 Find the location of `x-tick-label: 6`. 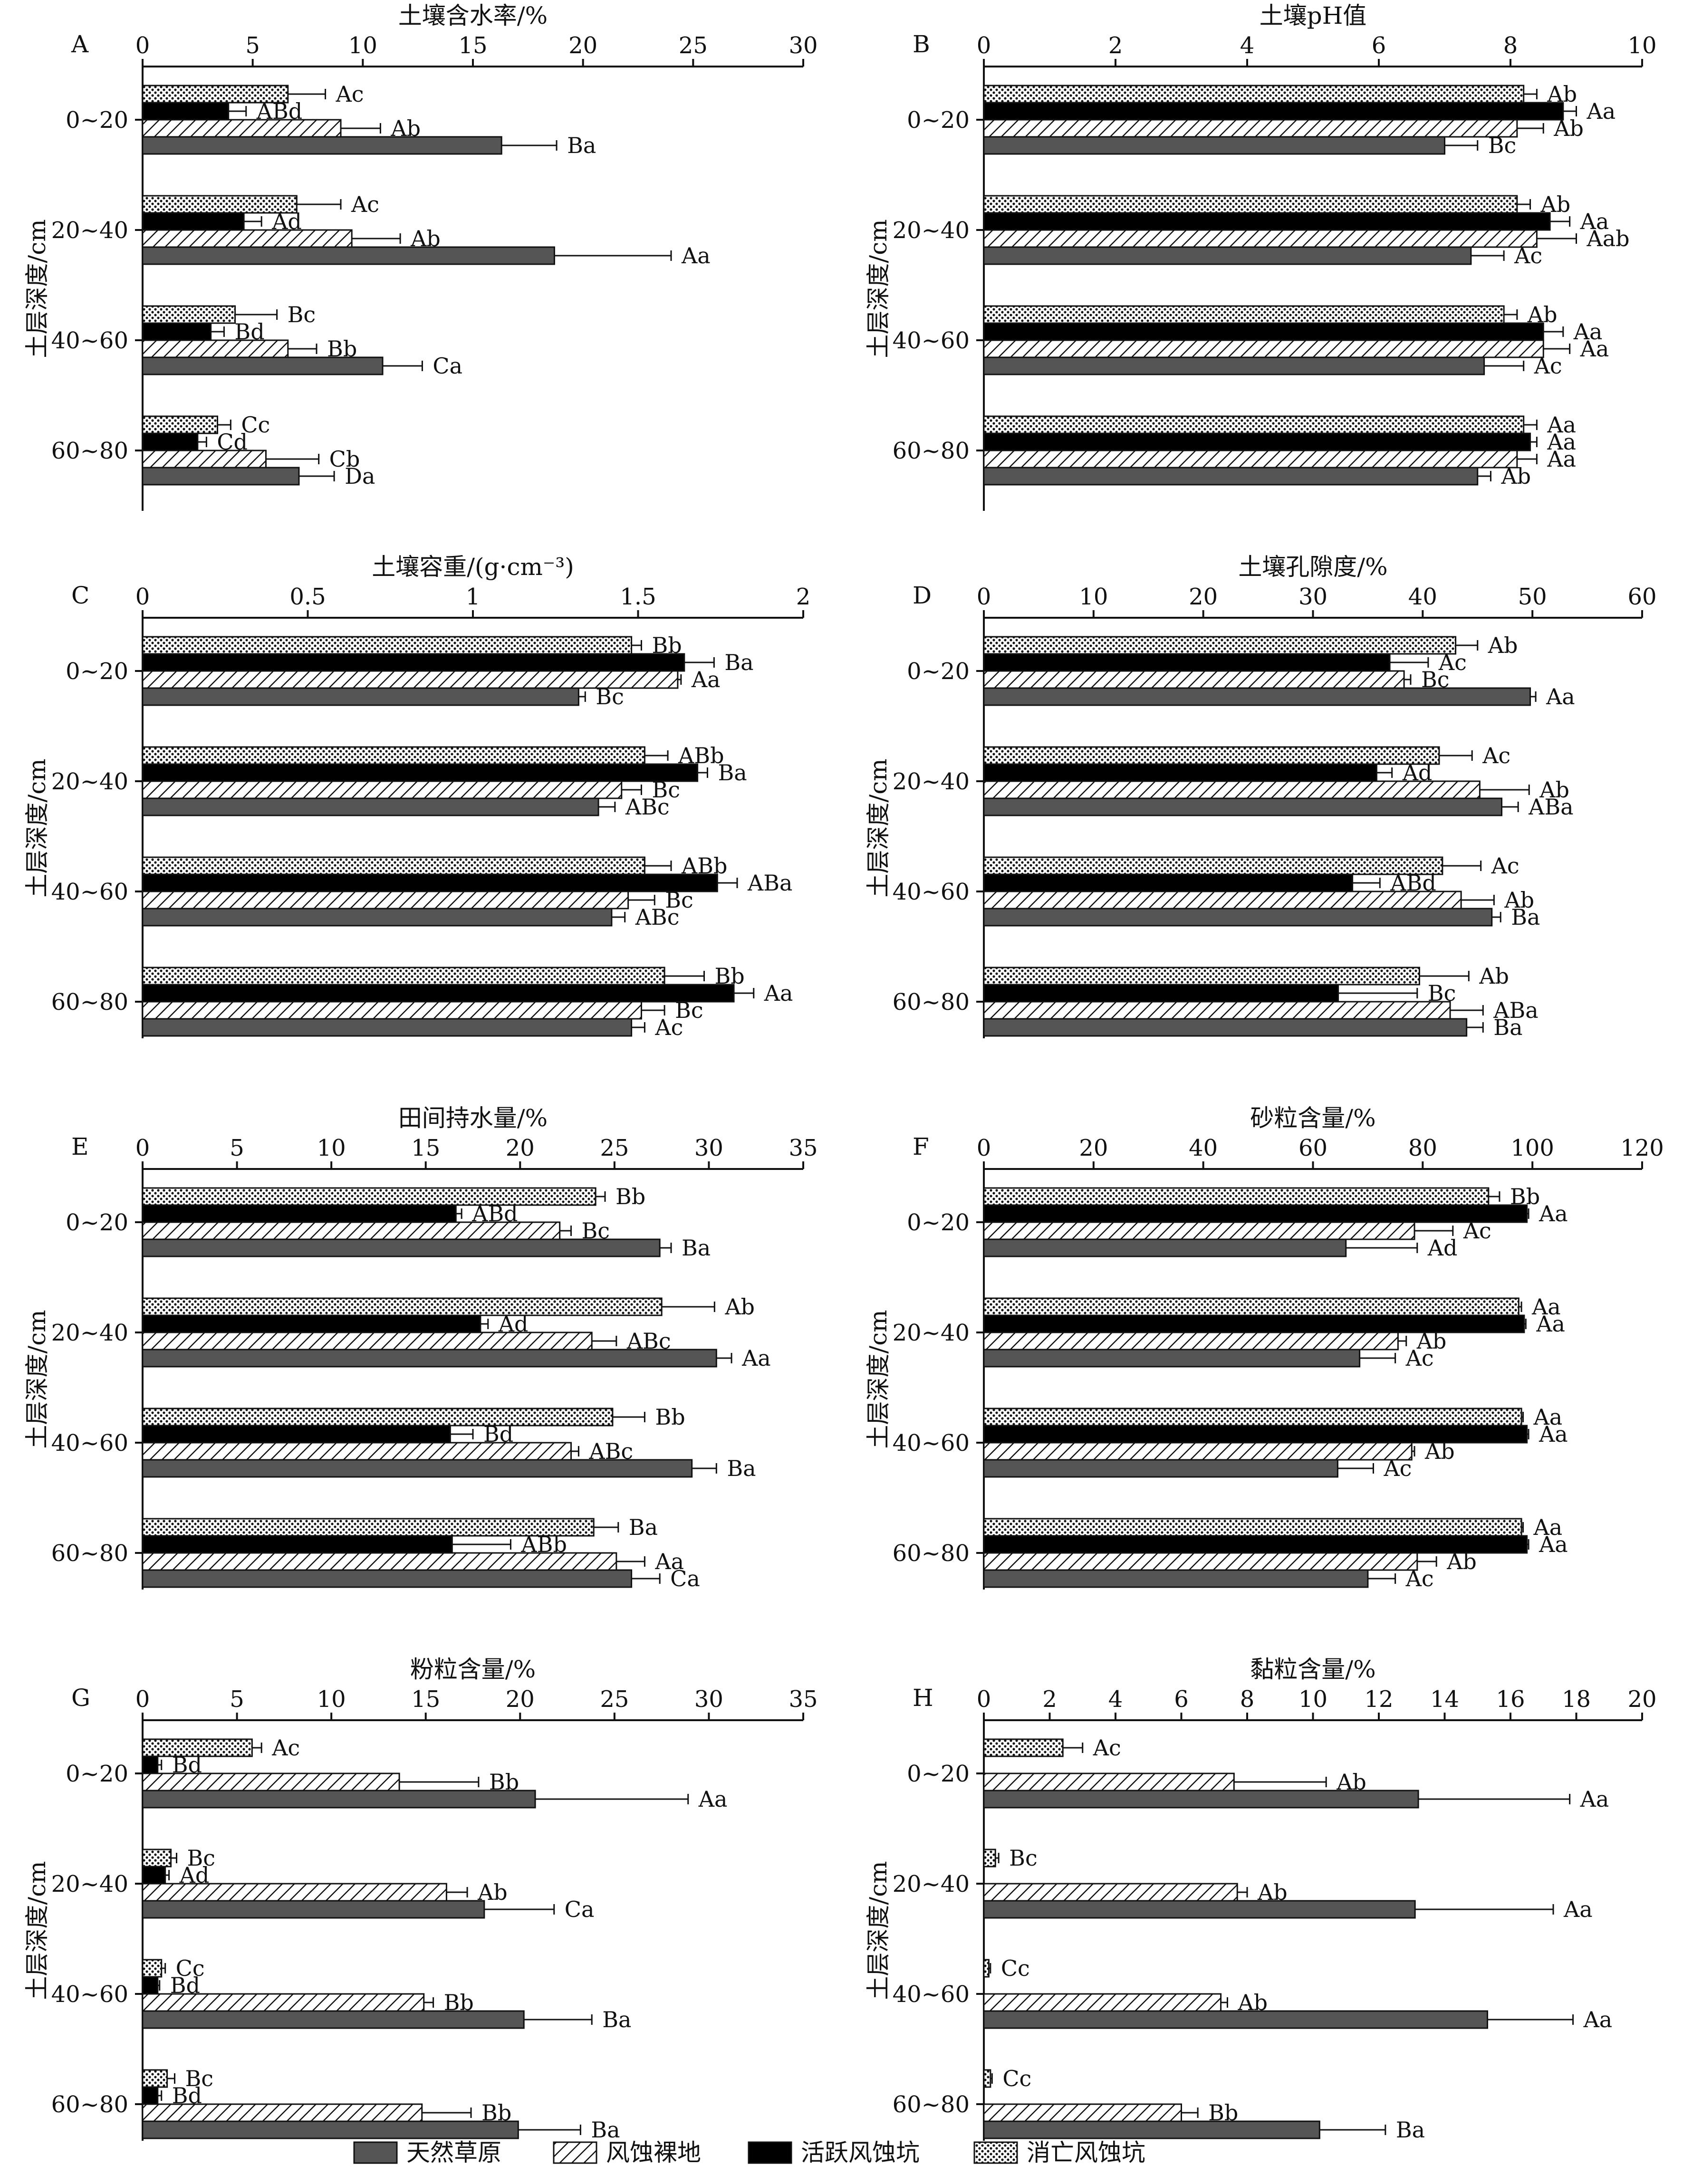

x-tick-label: 6 is located at coordinates (1181, 1699).